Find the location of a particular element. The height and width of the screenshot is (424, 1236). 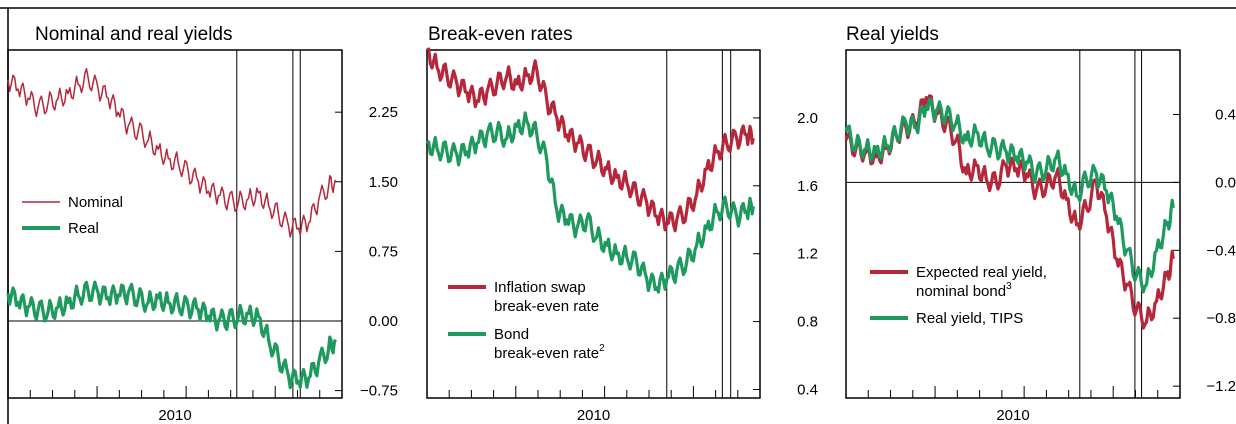

y-tick-label: 0.8 is located at coordinates (807, 322).